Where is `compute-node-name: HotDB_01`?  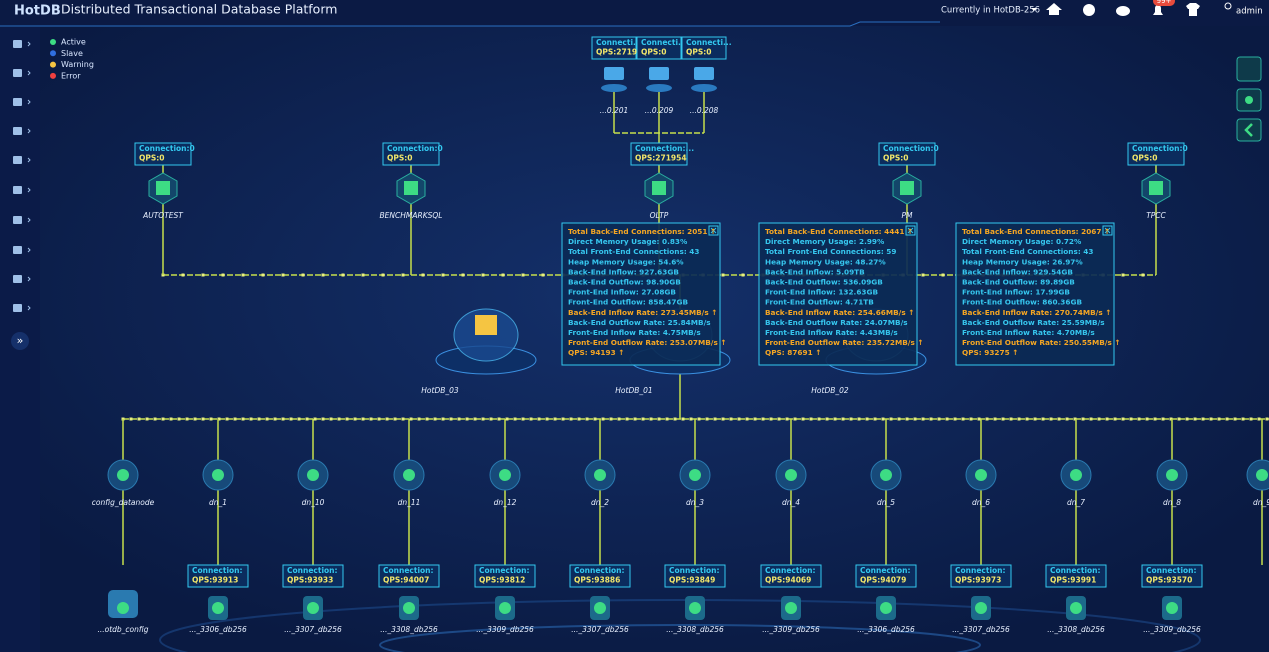 compute-node-name: HotDB_01 is located at coordinates (633, 390).